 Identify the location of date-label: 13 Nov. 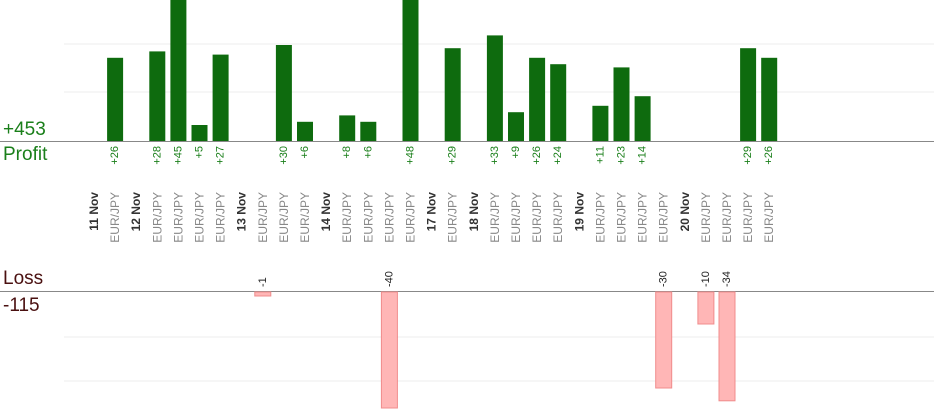
(242, 212).